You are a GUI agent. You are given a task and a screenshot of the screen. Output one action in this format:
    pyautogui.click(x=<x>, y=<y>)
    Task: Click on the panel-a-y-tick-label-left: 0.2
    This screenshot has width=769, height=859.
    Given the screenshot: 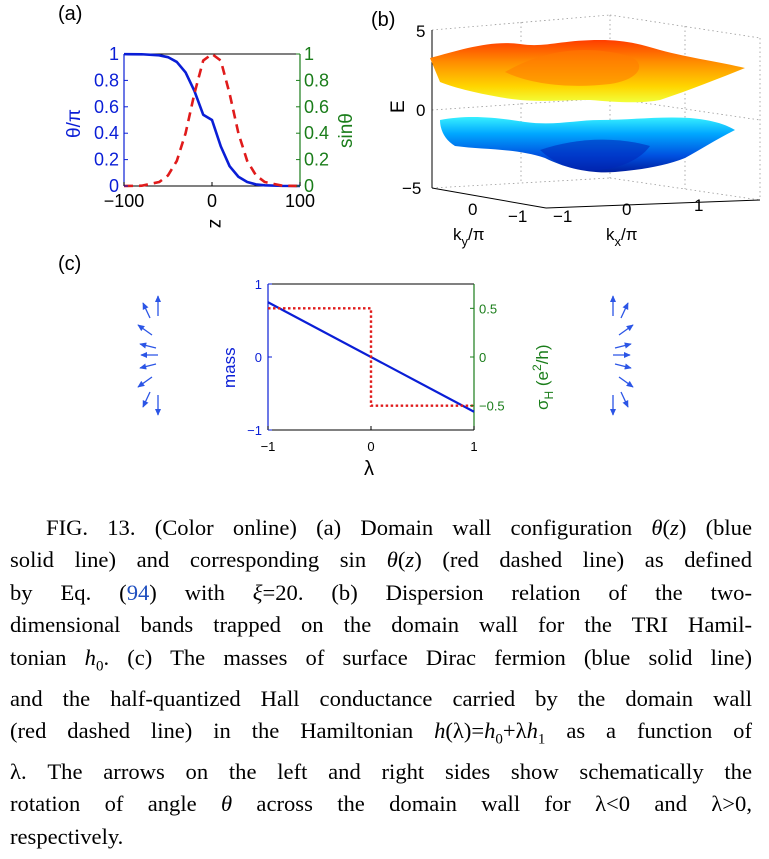 What is the action you would take?
    pyautogui.click(x=106, y=160)
    